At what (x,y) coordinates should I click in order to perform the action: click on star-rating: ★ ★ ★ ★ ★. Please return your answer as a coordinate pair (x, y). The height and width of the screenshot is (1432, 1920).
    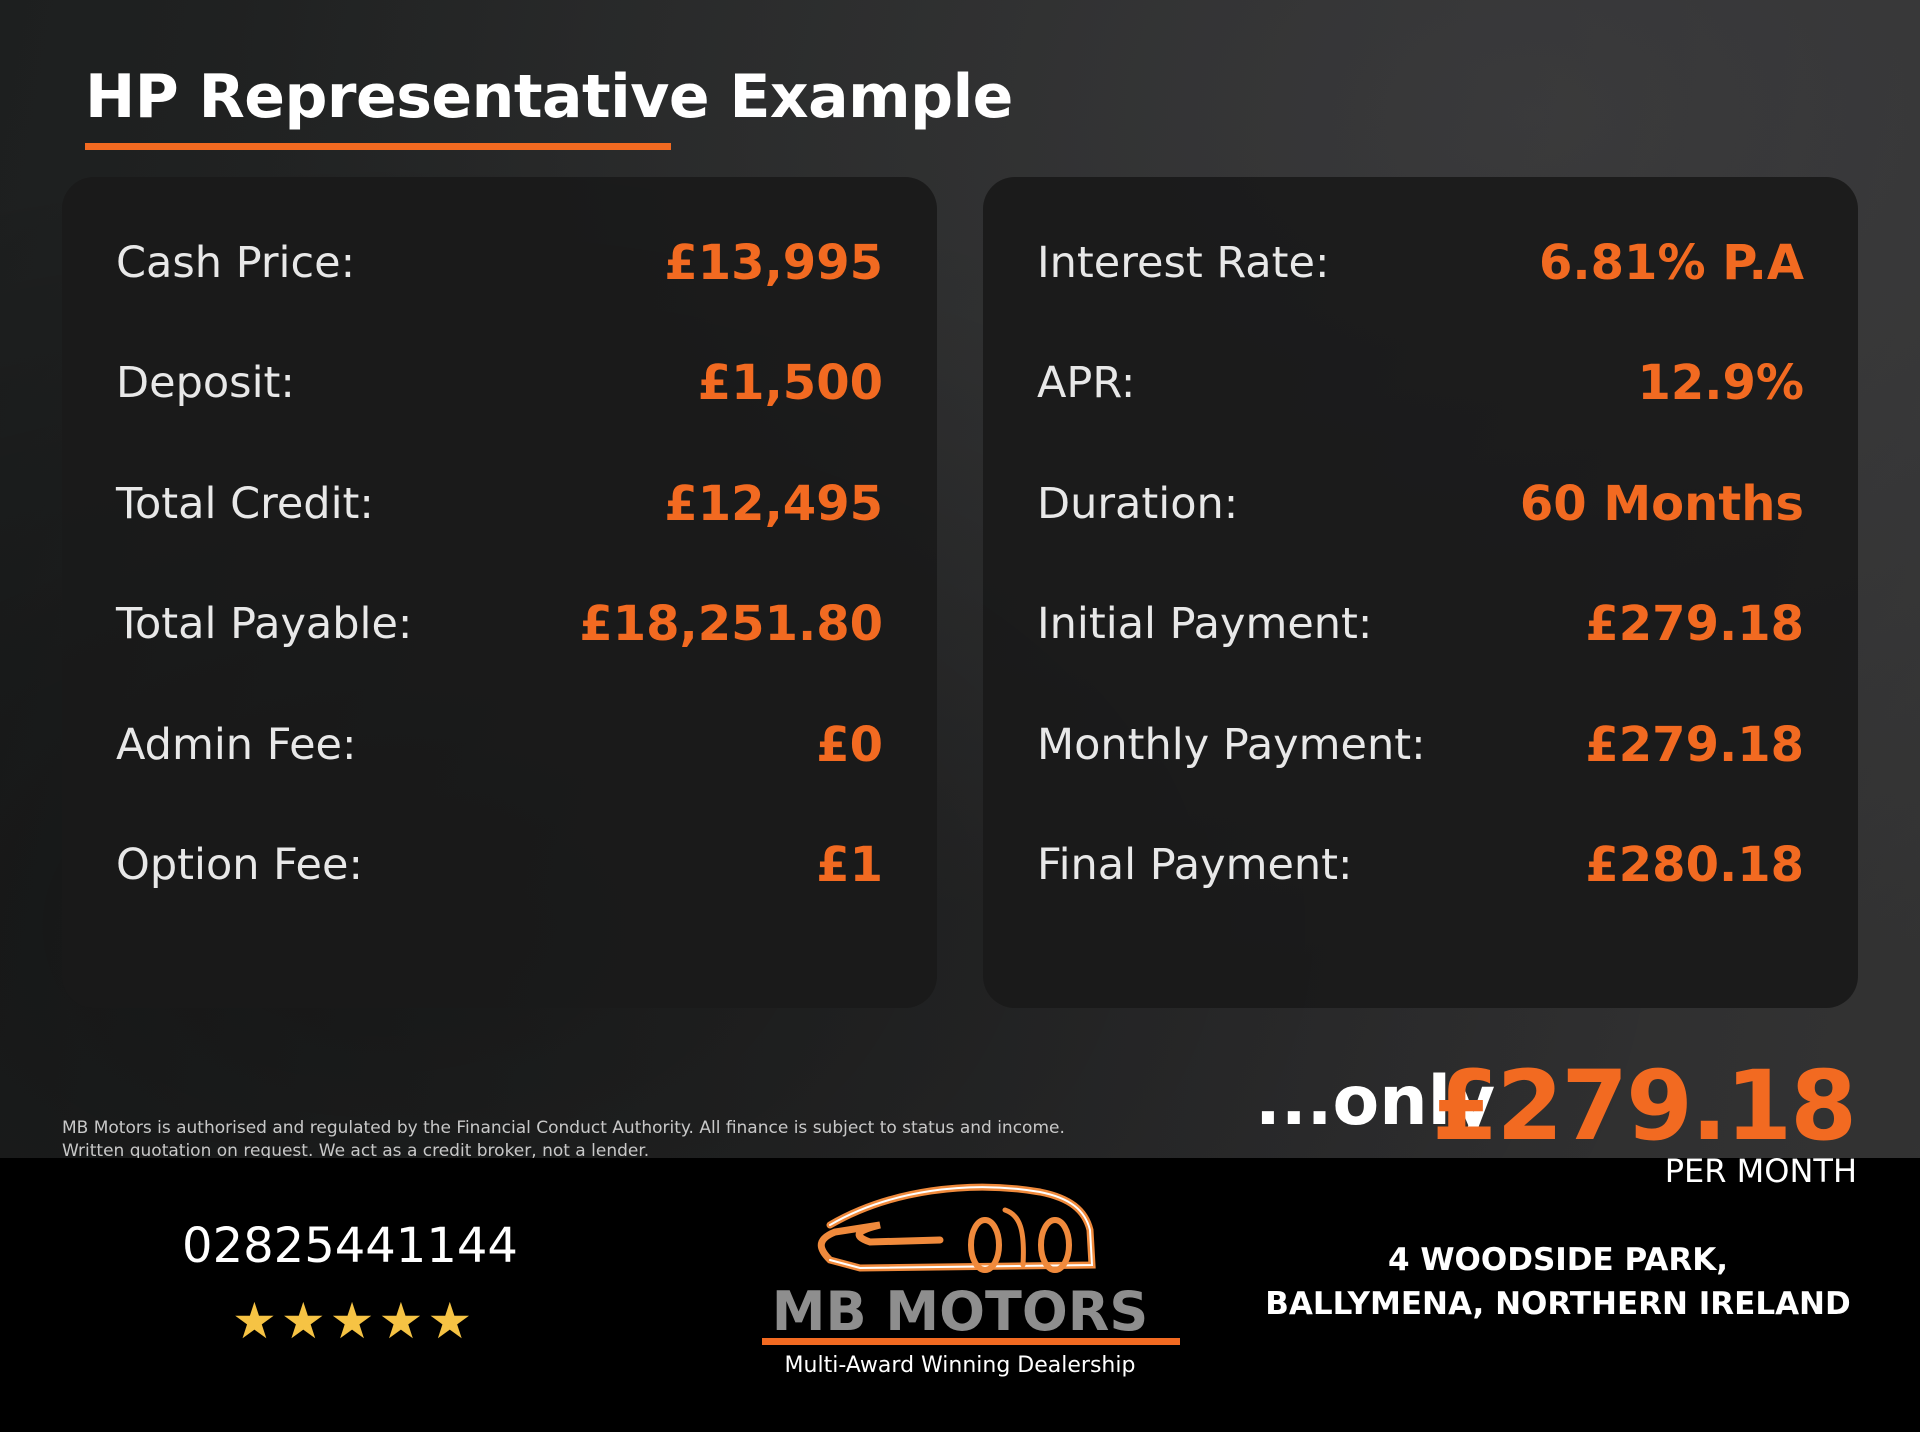
    Looking at the image, I should click on (352, 1321).